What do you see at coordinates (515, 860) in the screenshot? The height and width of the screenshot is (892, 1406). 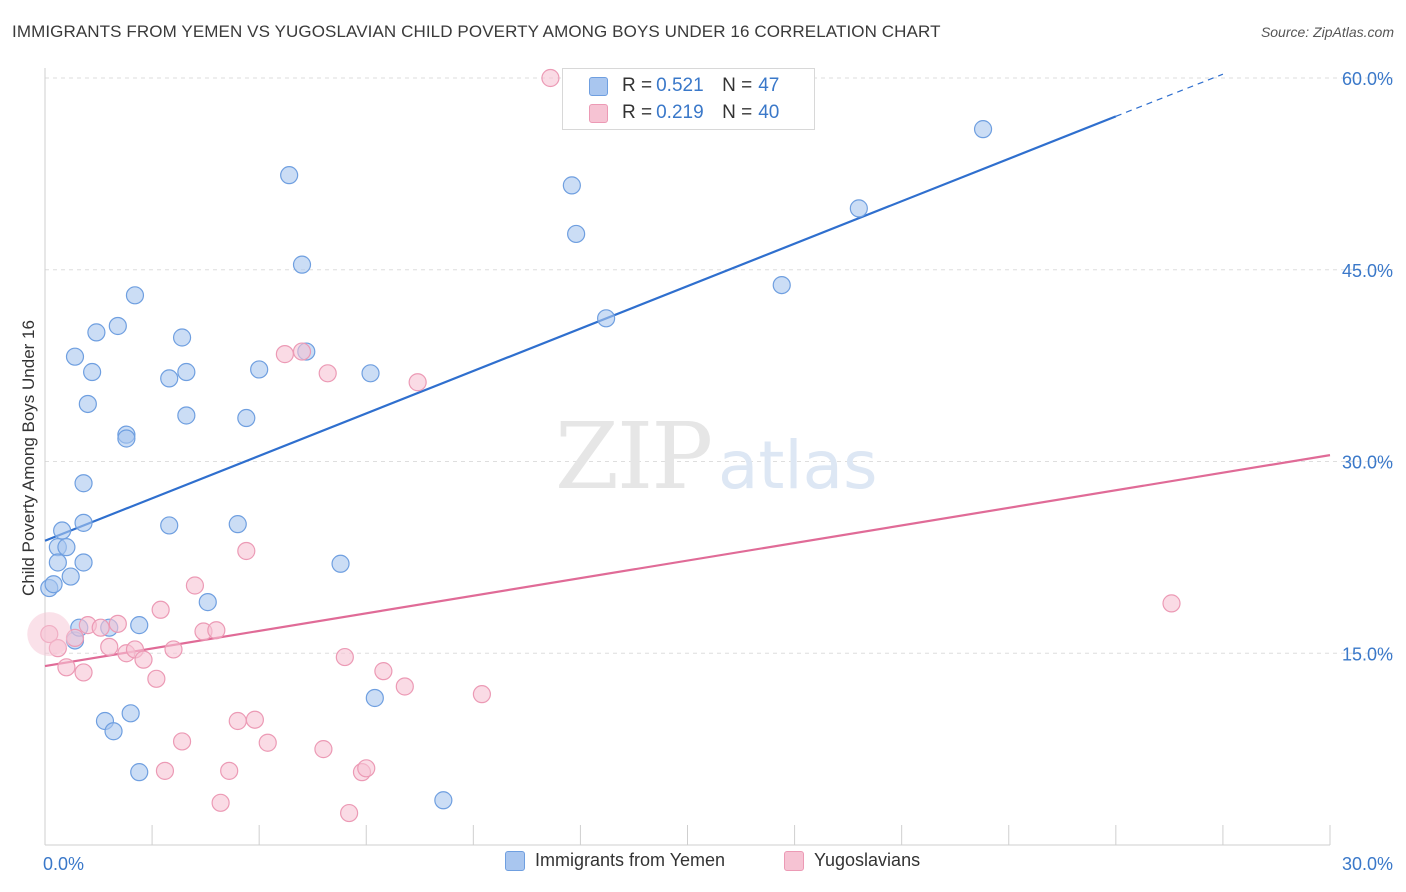 I see `legend-swatch-yemen` at bounding box center [515, 860].